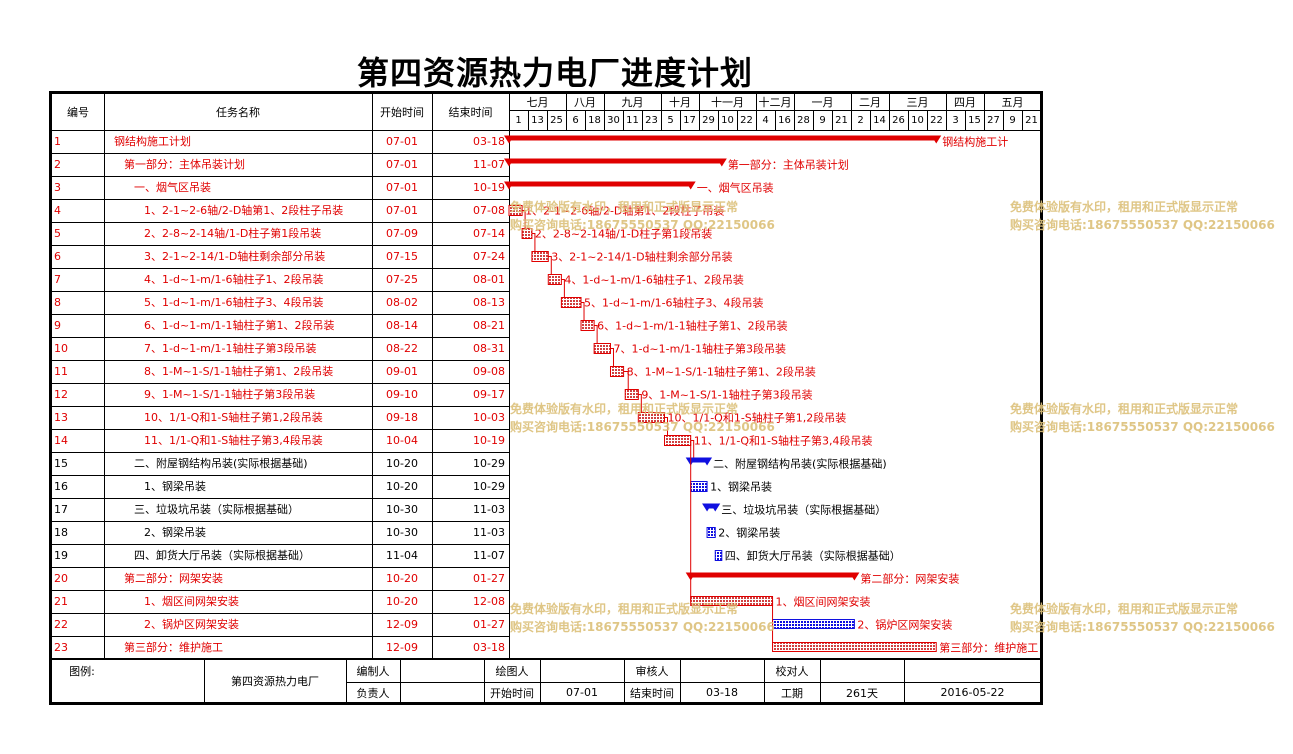 The image size is (1293, 754). What do you see at coordinates (61, 532) in the screenshot?
I see `task-id: 18` at bounding box center [61, 532].